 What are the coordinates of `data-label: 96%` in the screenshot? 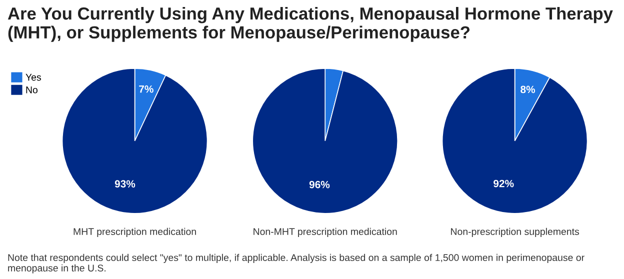 It's located at (319, 184).